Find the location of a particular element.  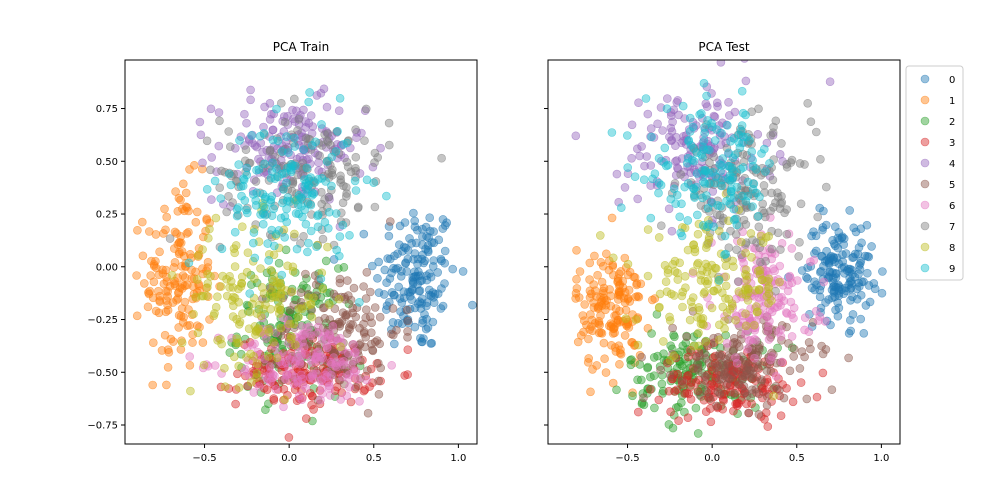

legend-marker is located at coordinates (925, 163).